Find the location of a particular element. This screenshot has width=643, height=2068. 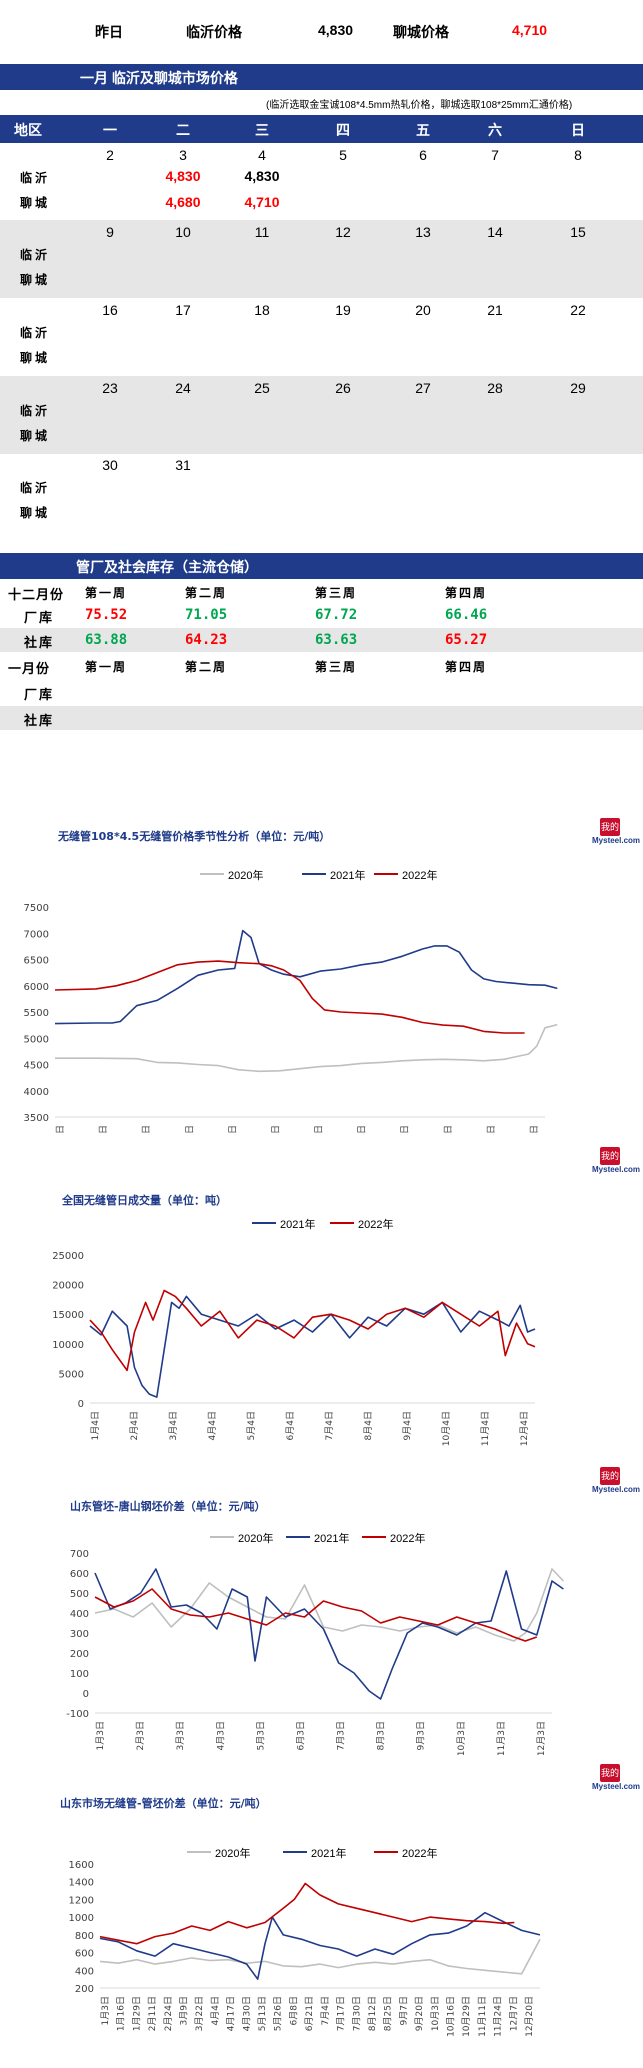

x-tick-label: 4月30日 is located at coordinates (246, 2013).